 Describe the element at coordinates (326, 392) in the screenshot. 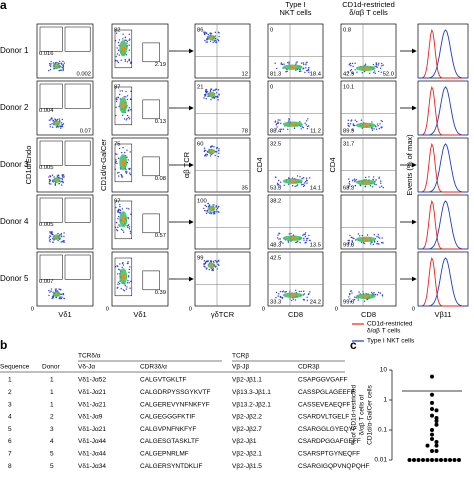

I see `table-cell: CASSPGLAGEEFF` at that location.